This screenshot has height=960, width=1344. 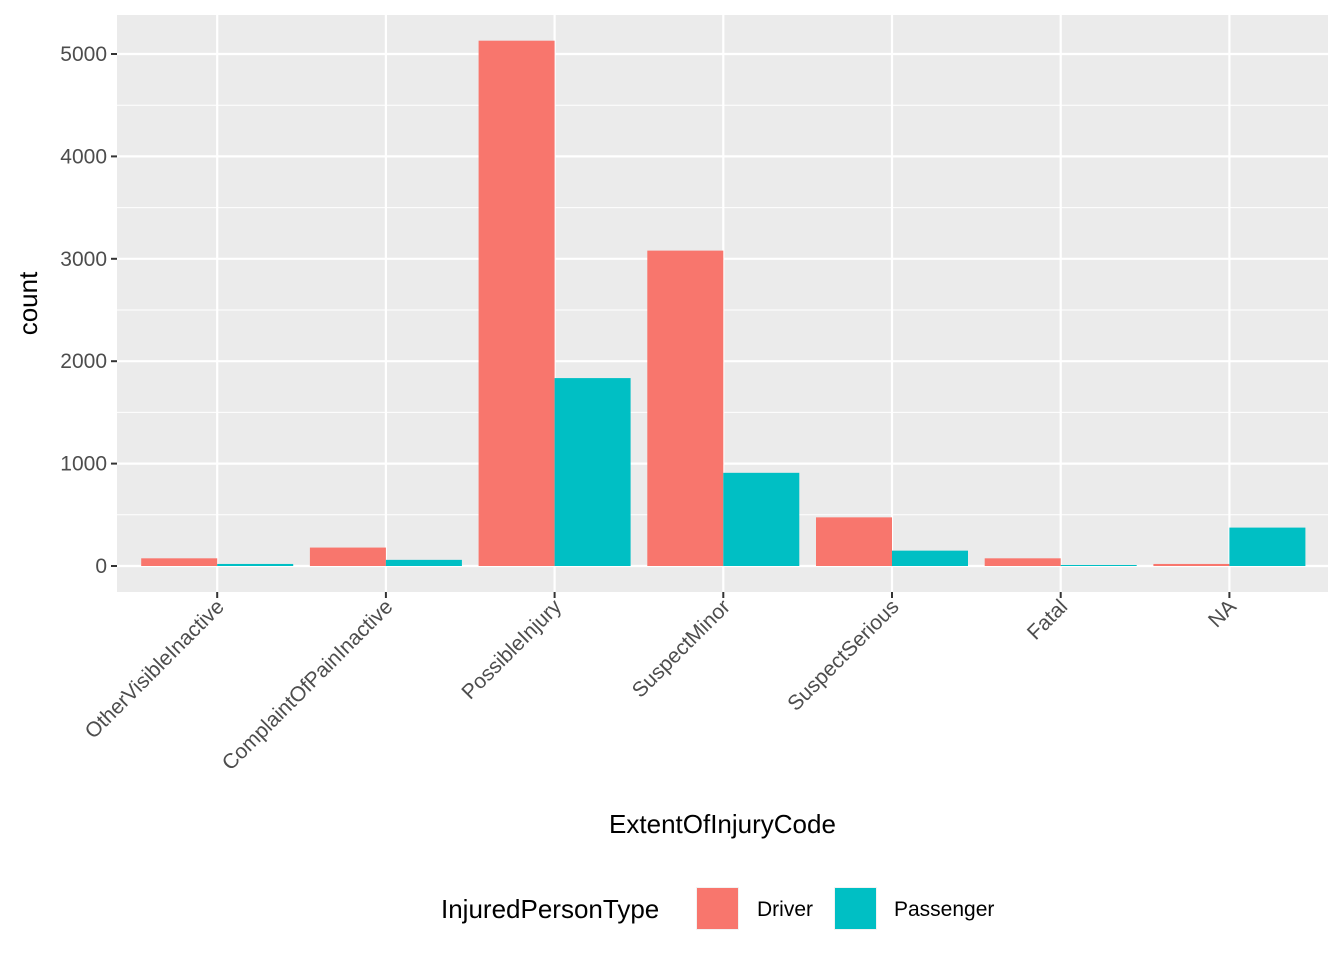 I want to click on x-tick-label: PossibleInjury, so click(x=511, y=649).